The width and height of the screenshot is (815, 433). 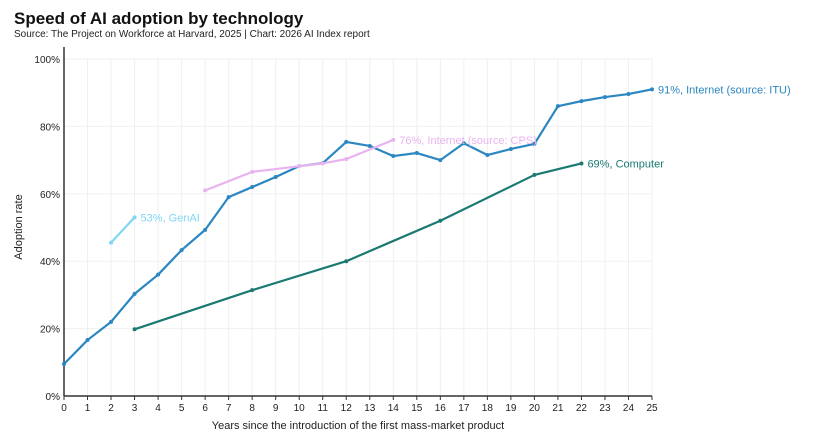 What do you see at coordinates (50, 127) in the screenshot?
I see `y-tick-label: 80%` at bounding box center [50, 127].